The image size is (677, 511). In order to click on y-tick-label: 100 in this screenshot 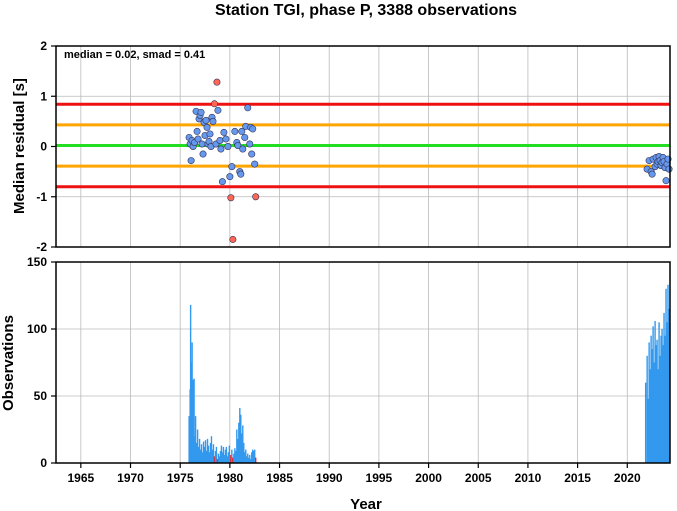, I will do `click(37, 329)`.